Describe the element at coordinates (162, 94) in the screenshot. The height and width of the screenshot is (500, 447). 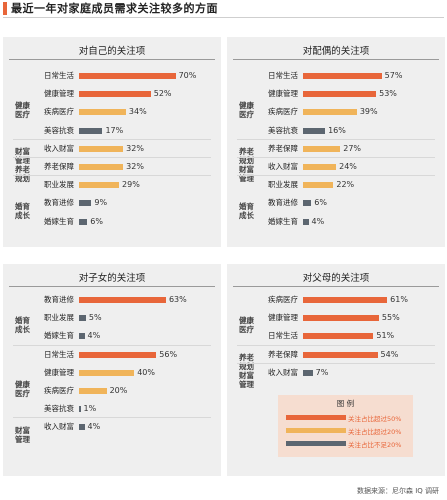
I see `value-label: 52%` at that location.